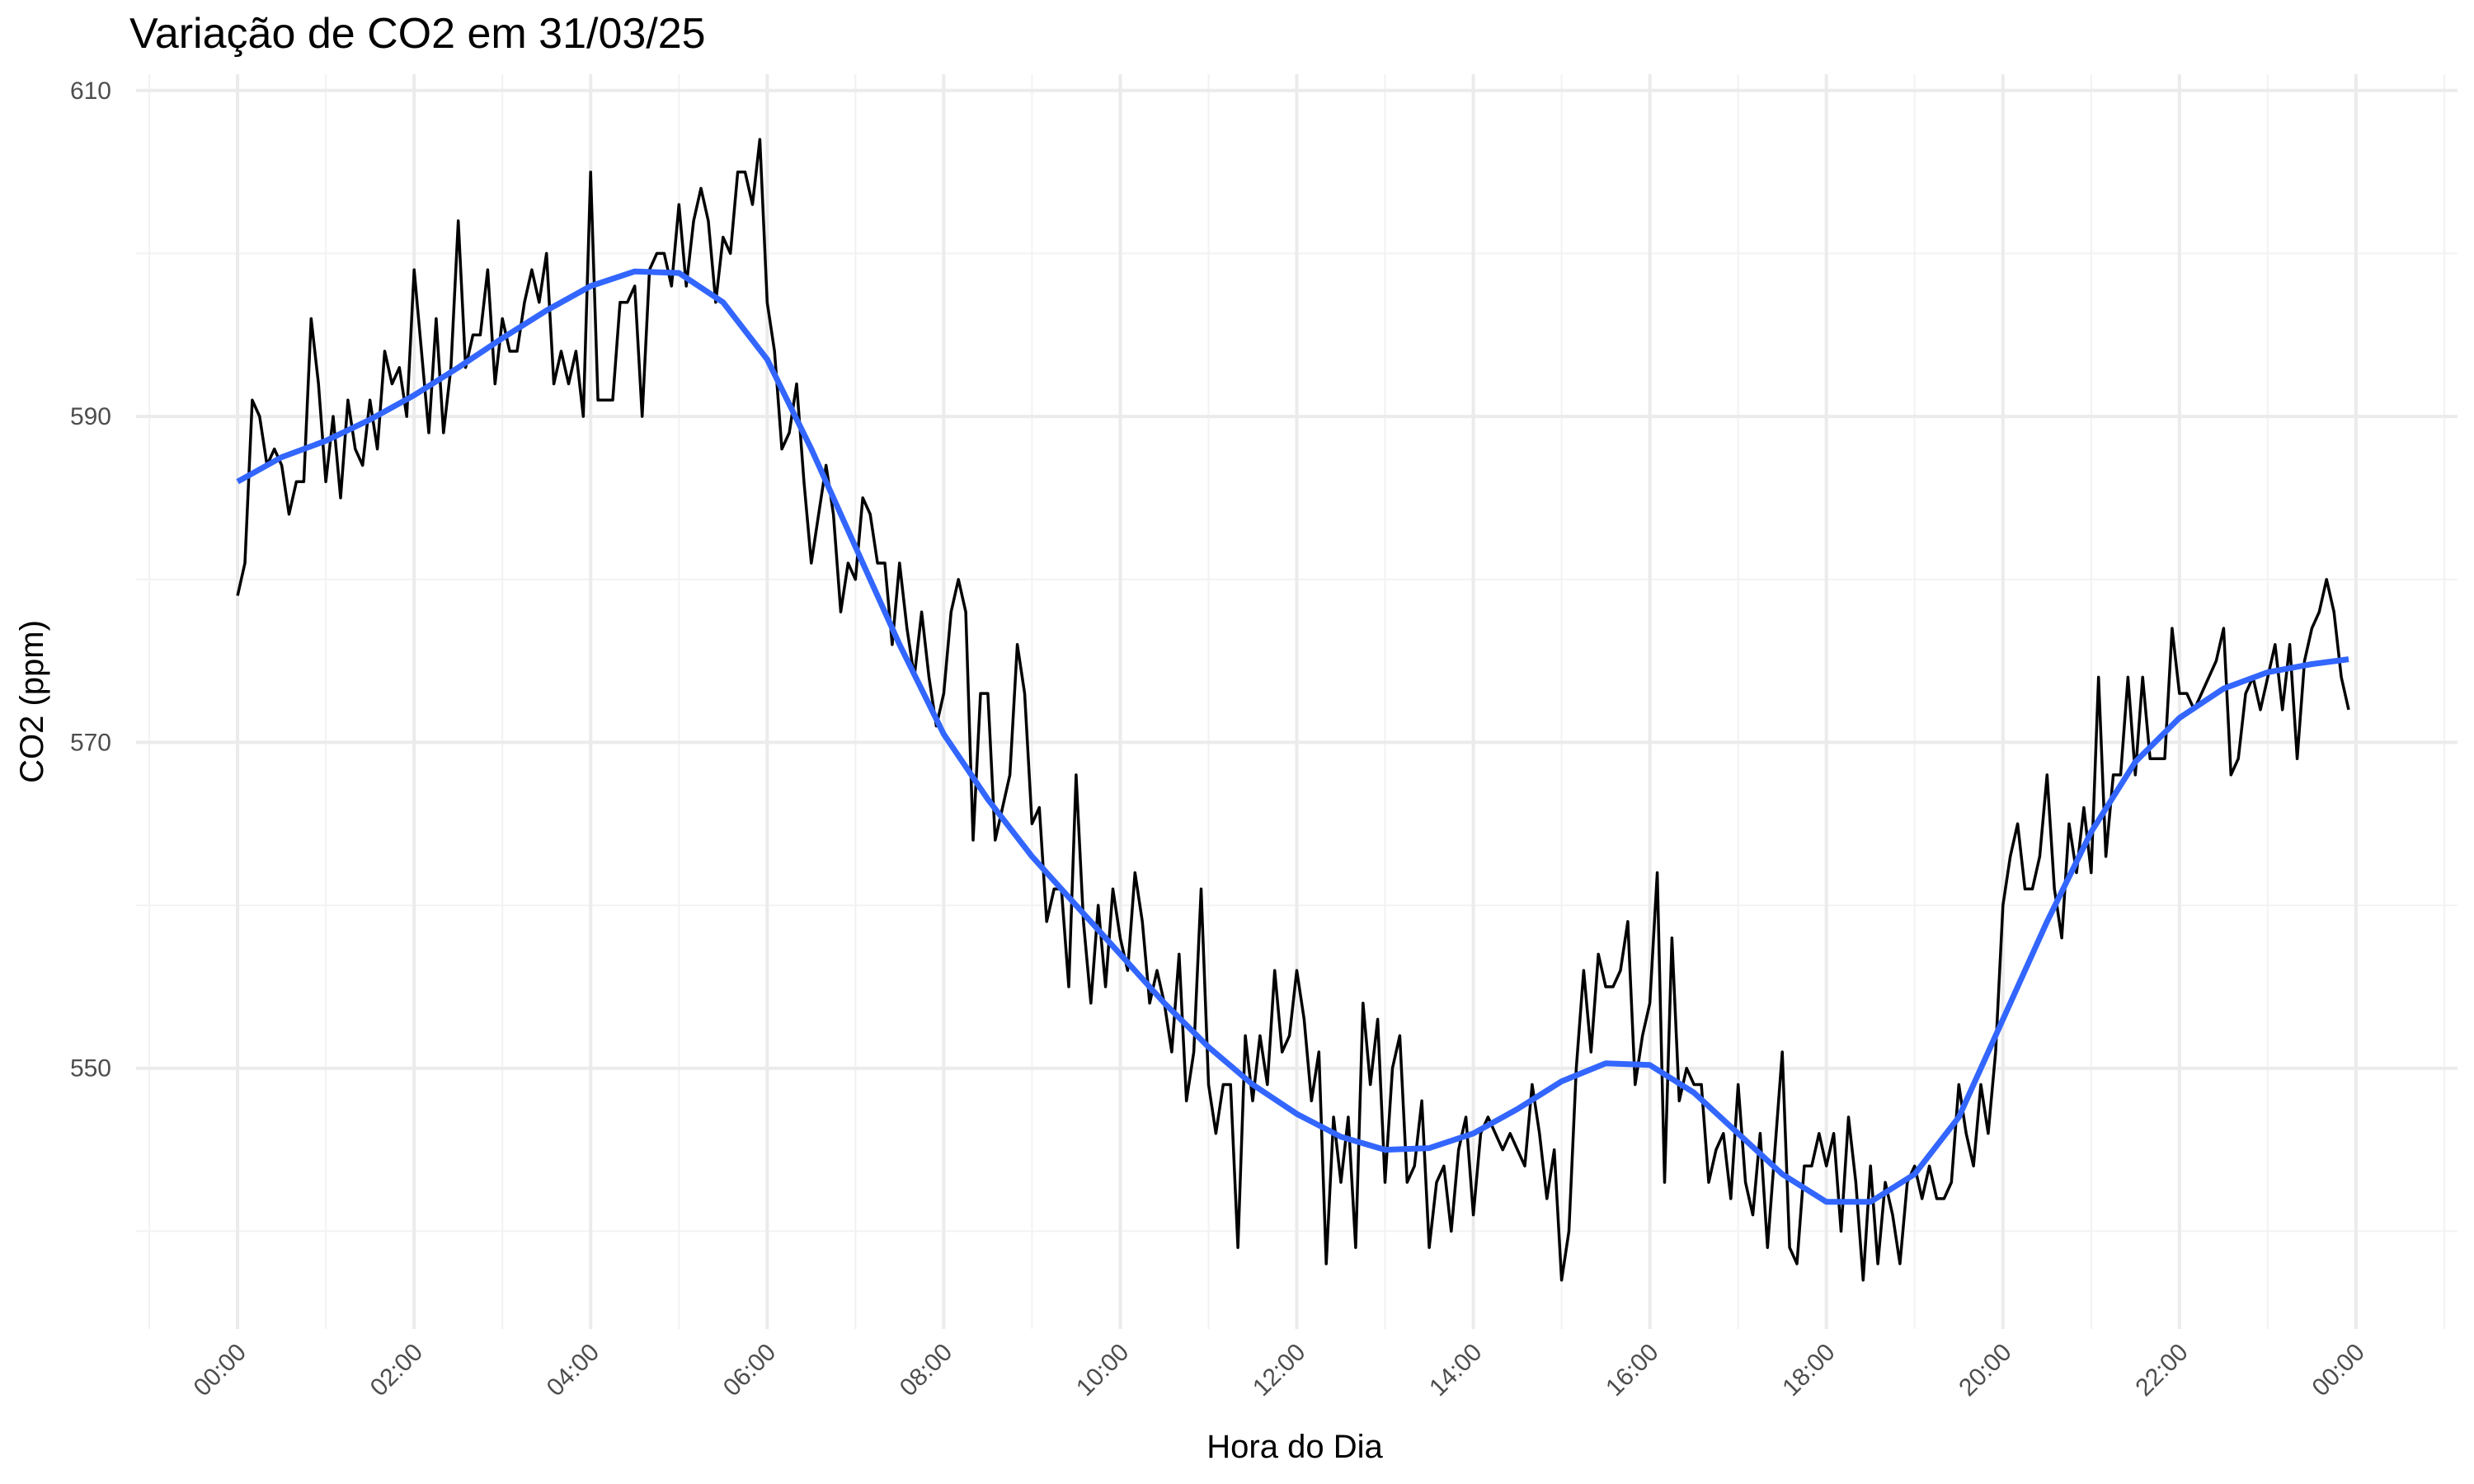  Describe the element at coordinates (396, 1370) in the screenshot. I see `x-tick-label: 02:00` at that location.